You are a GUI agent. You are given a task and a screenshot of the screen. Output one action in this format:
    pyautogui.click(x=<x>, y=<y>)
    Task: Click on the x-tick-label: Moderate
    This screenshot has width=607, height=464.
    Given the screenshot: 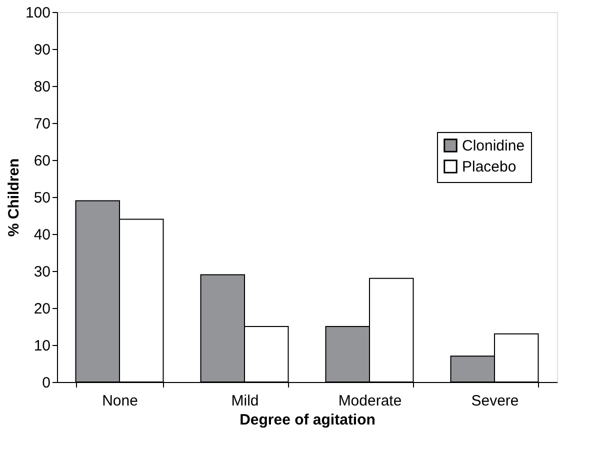 What is the action you would take?
    pyautogui.click(x=370, y=401)
    